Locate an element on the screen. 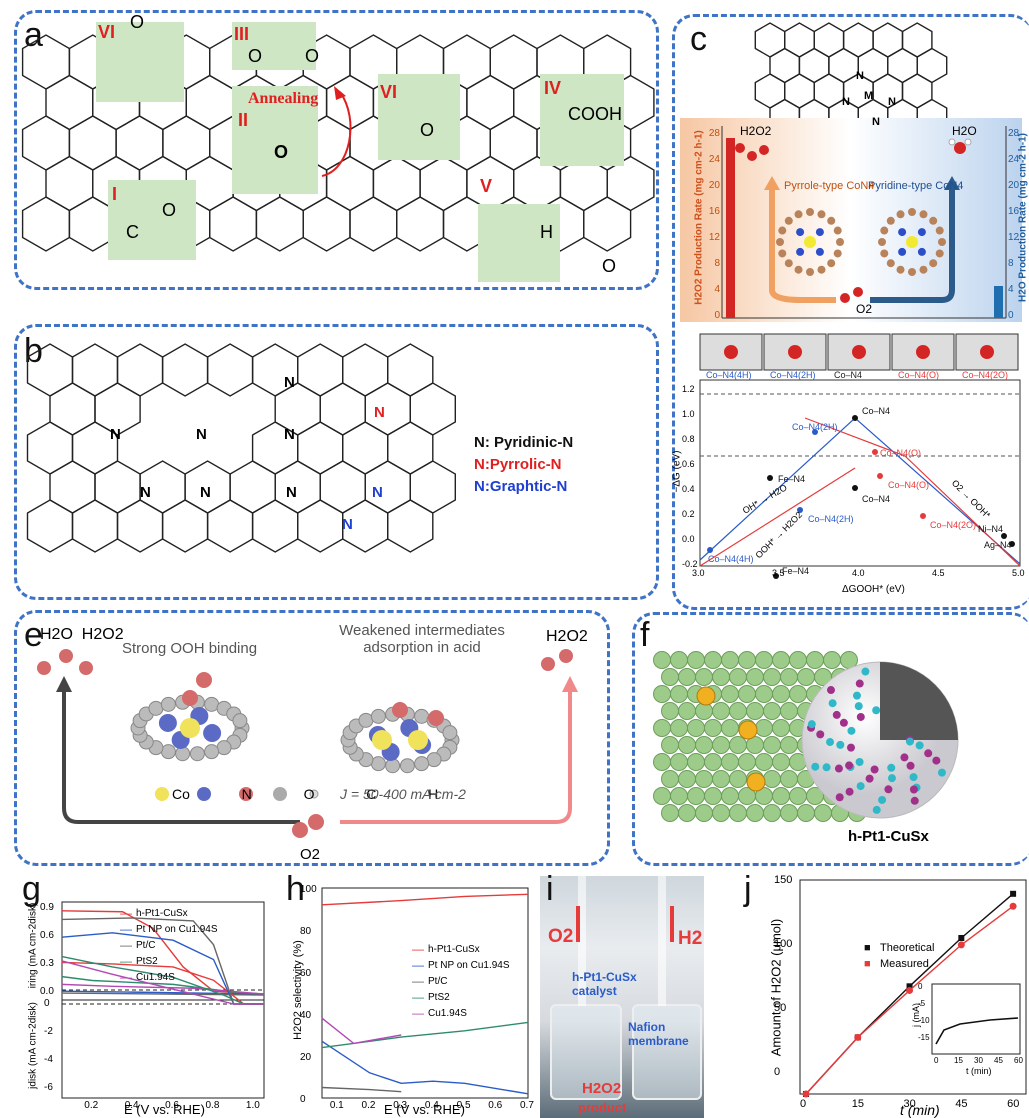  structure-label: Co–N4(O) is located at coordinates (919, 375).